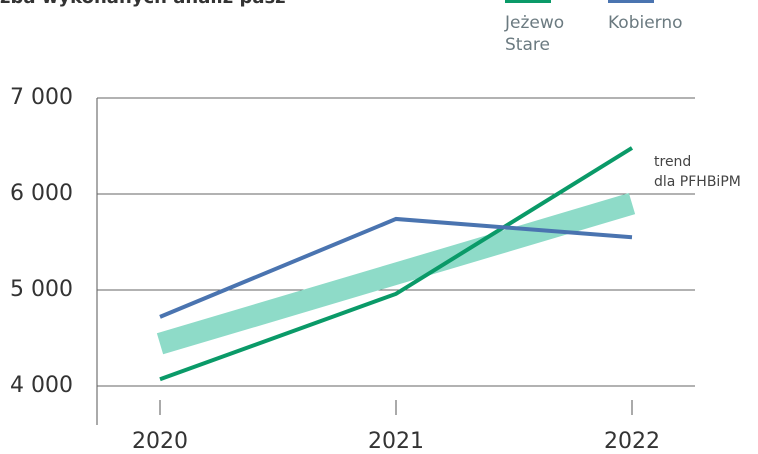 This screenshot has height=454, width=758. Describe the element at coordinates (41, 289) in the screenshot. I see `y-tick-label: 5 000` at that location.